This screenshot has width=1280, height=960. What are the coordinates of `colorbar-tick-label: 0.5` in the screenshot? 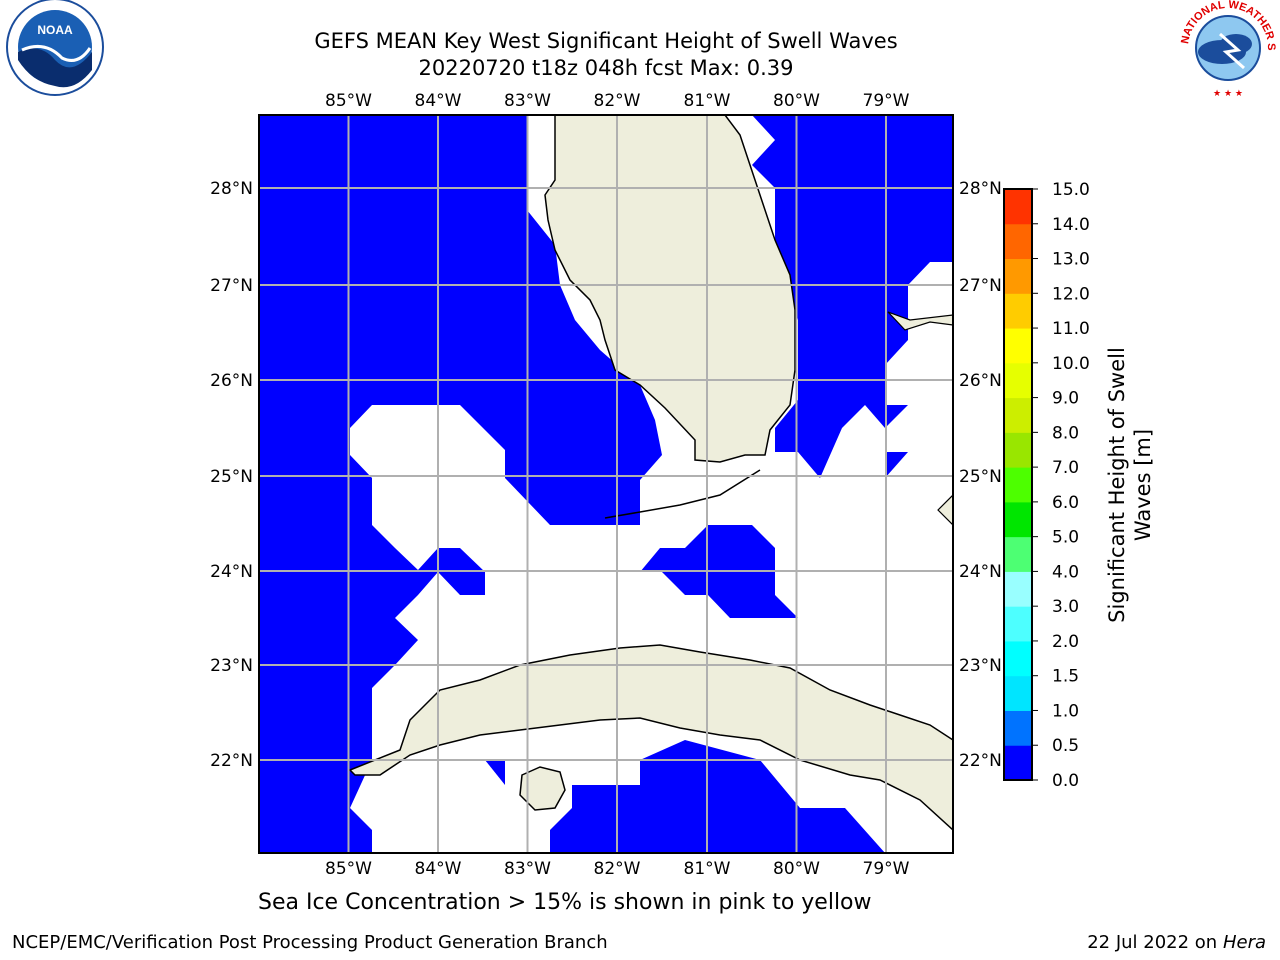 It's located at (1065, 746).